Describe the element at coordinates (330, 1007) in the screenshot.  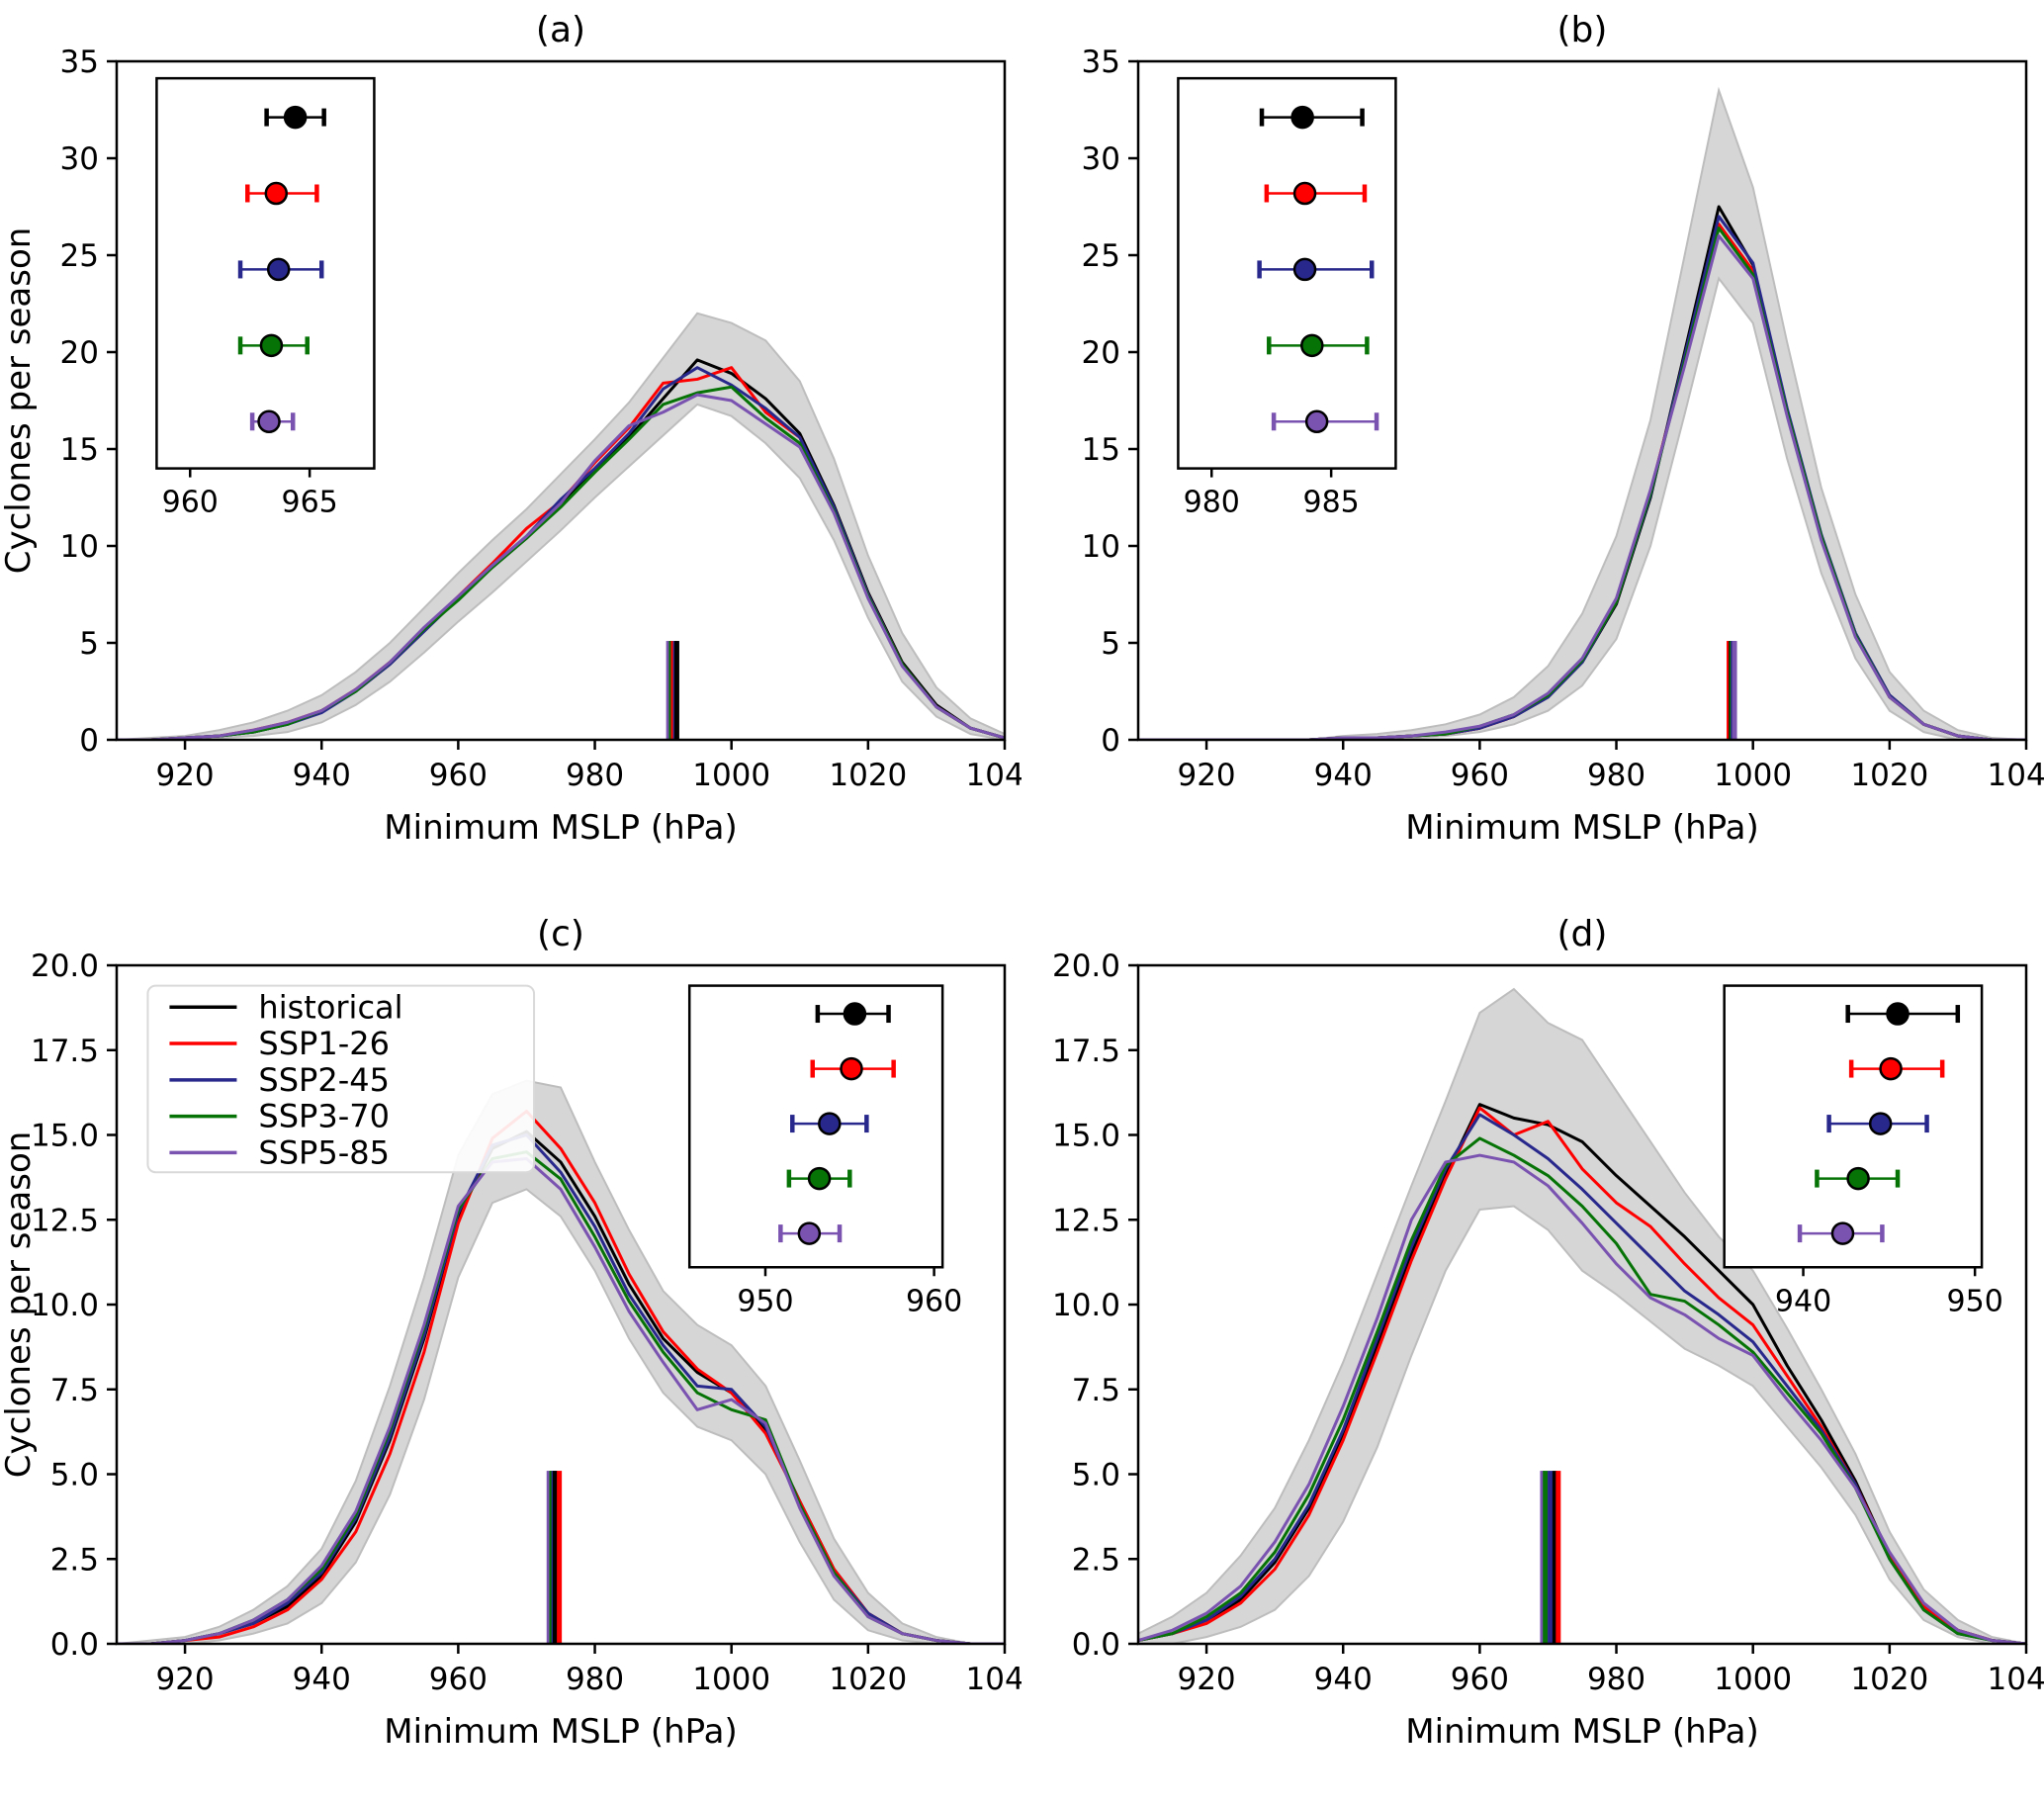
I see `legend-label-historical: historical` at that location.